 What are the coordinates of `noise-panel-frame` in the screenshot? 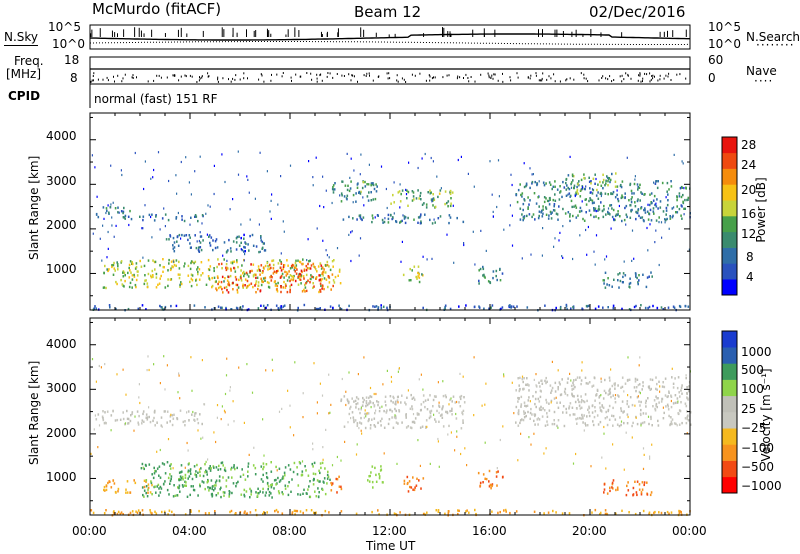 It's located at (390, 37).